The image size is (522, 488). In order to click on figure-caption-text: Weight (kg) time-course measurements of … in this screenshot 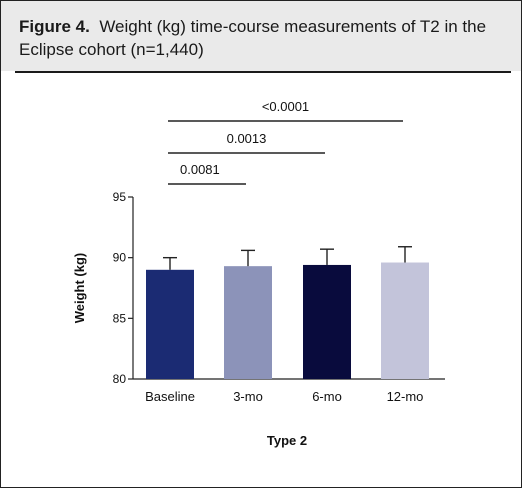, I will do `click(253, 38)`.